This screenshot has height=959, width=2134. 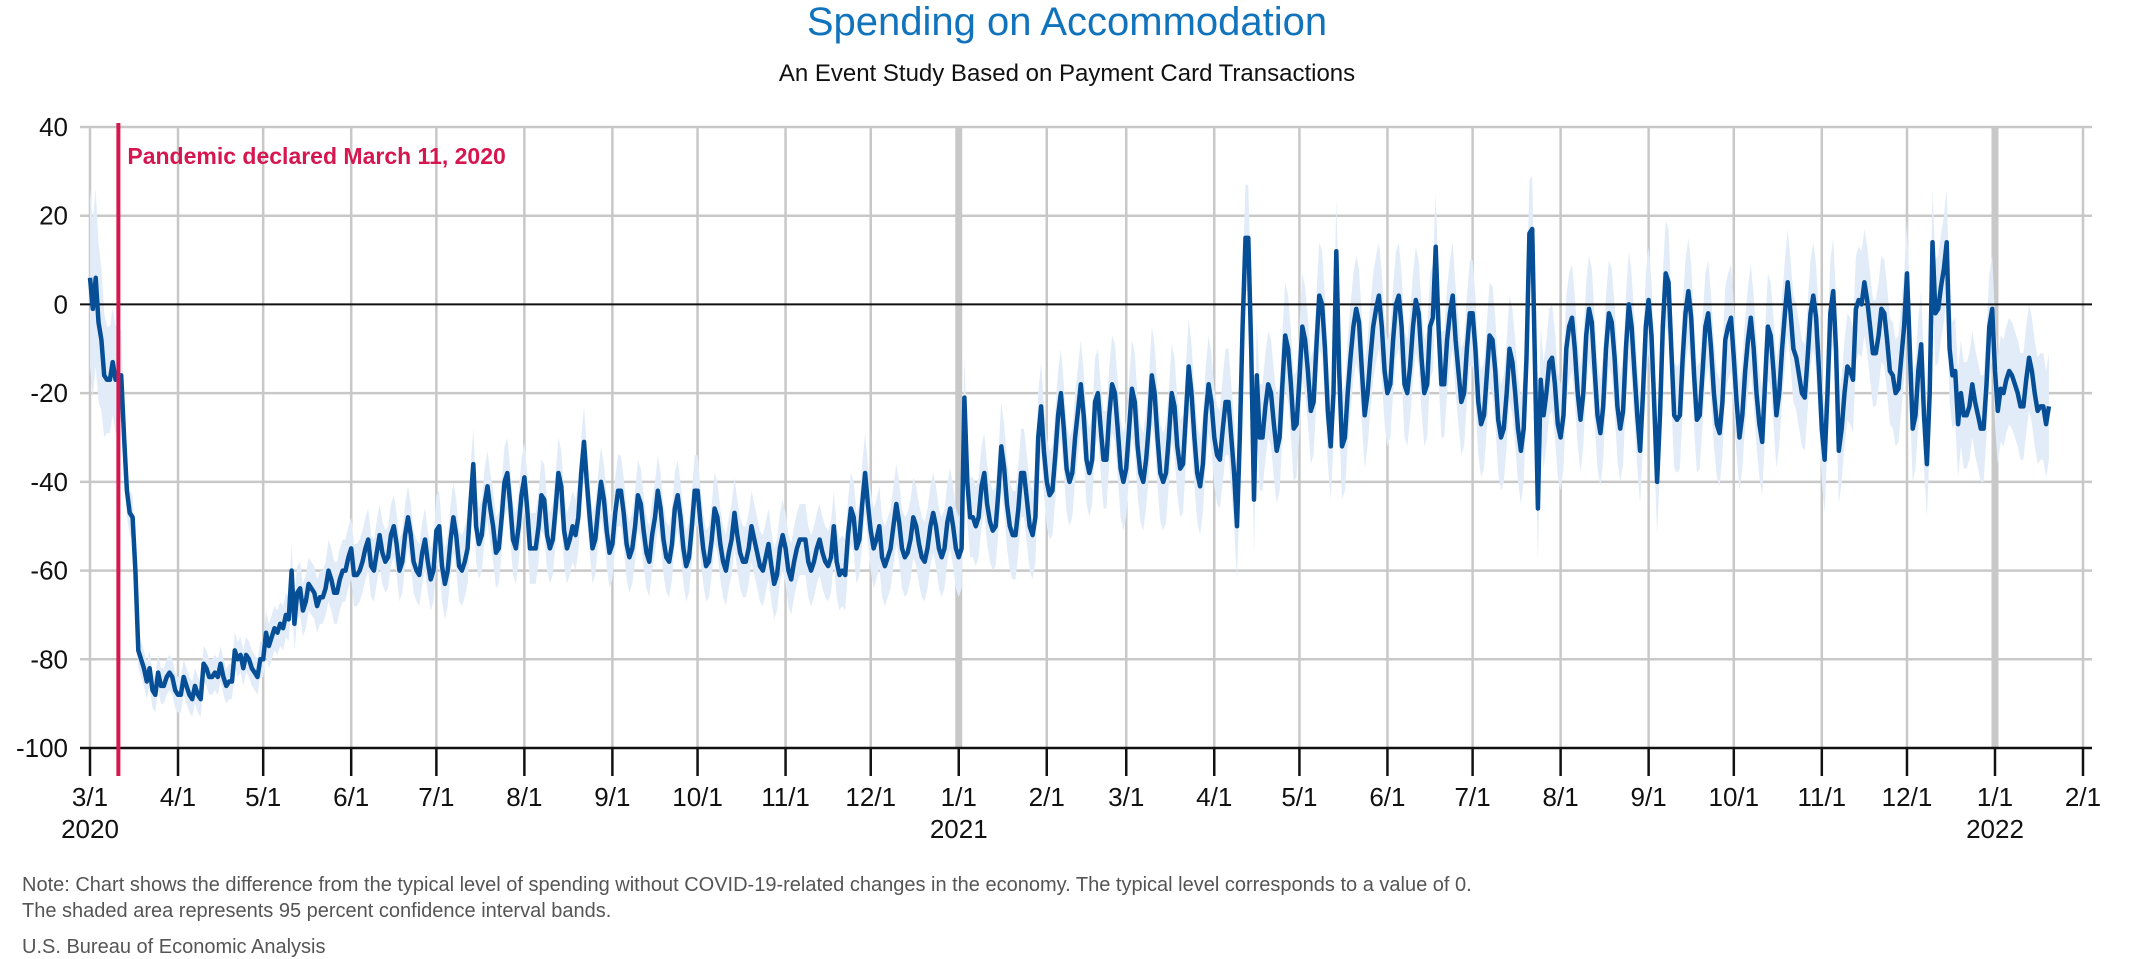 What do you see at coordinates (49, 393) in the screenshot?
I see `y-tick-label: -20` at bounding box center [49, 393].